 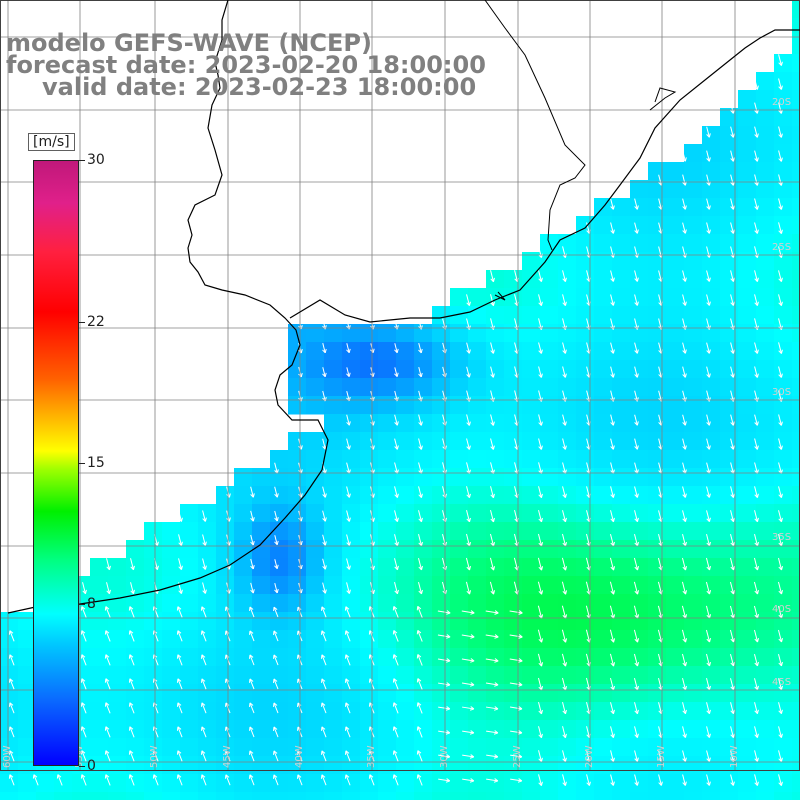 I want to click on longitude-label: 10W, so click(x=734, y=756).